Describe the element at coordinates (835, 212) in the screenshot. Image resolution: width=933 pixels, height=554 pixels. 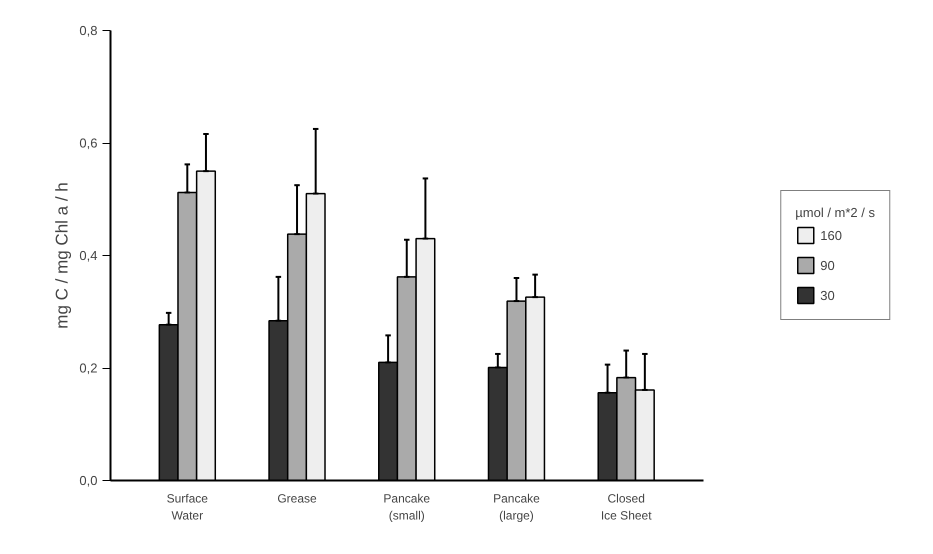
I see `legend-title: µmol / m*2 / s` at that location.